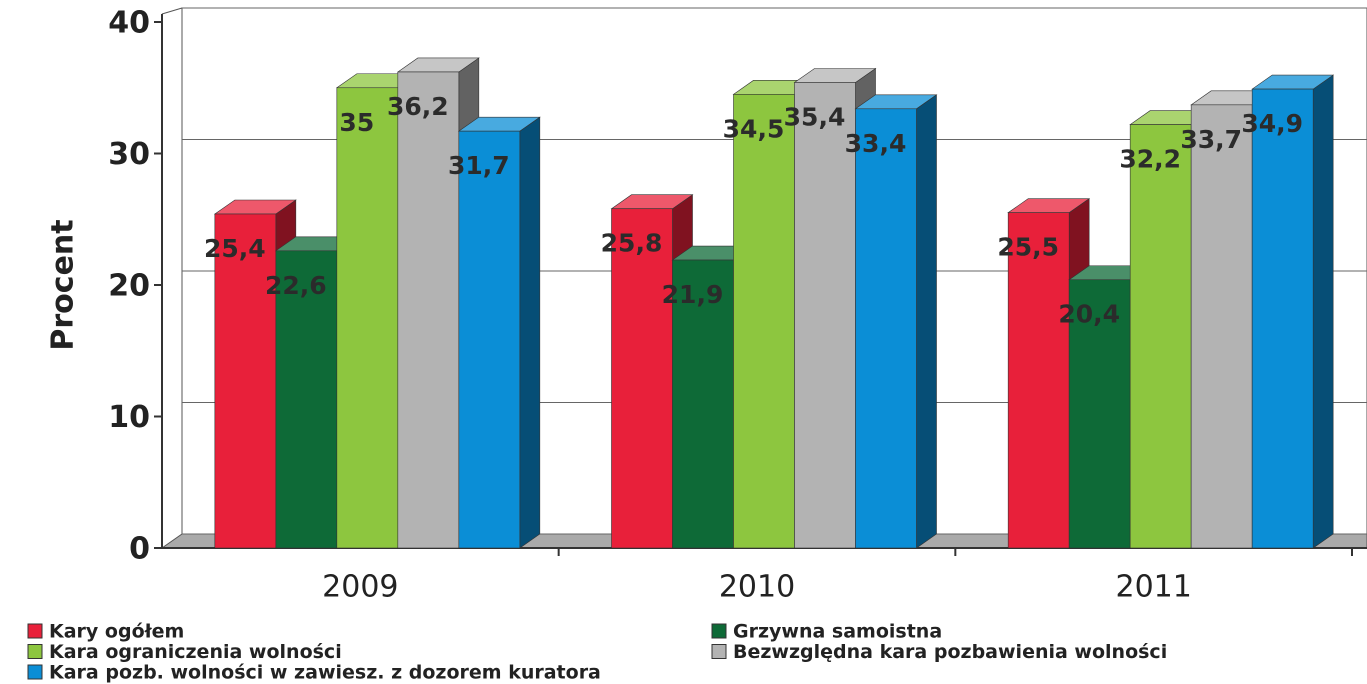 This screenshot has height=684, width=1367. I want to click on y-tick-label: 10, so click(129, 417).